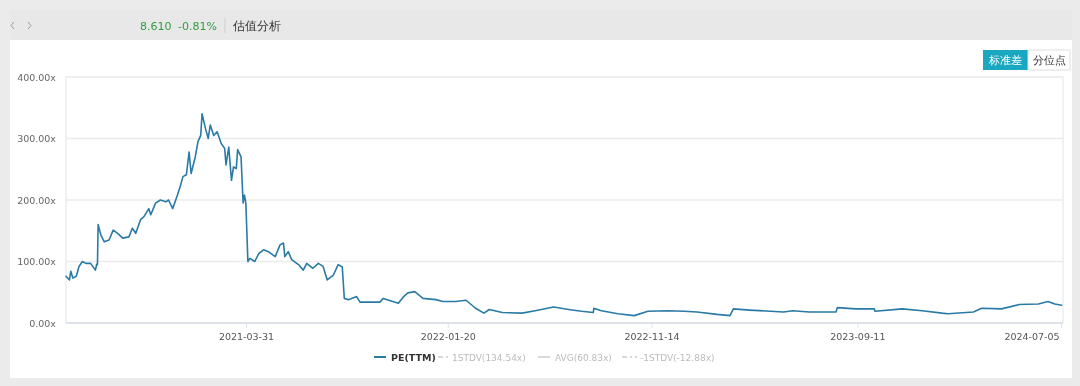  I want to click on y-tick-label: 100.00x, so click(37, 261).